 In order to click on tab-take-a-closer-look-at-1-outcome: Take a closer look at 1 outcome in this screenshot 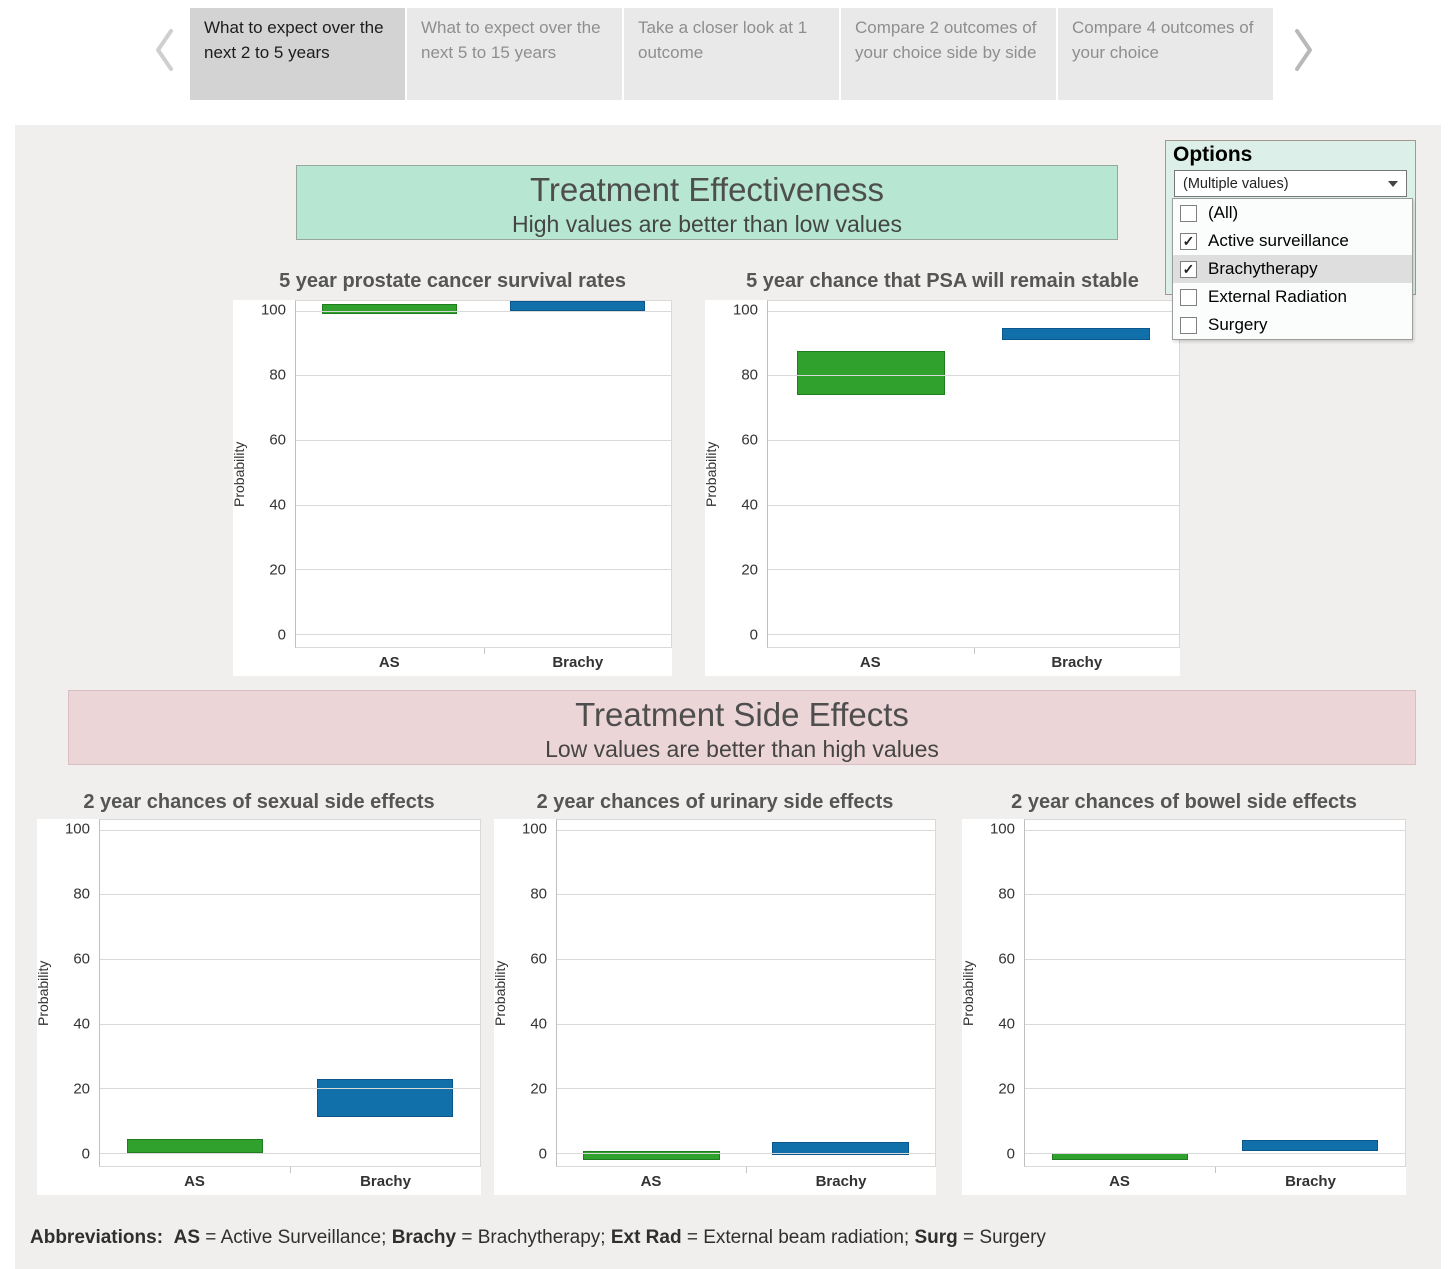, I will do `click(731, 54)`.